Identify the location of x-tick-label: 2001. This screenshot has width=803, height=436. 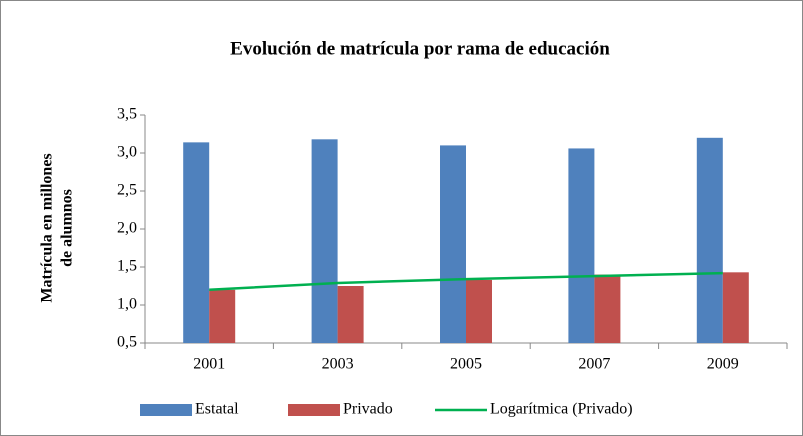
(209, 364).